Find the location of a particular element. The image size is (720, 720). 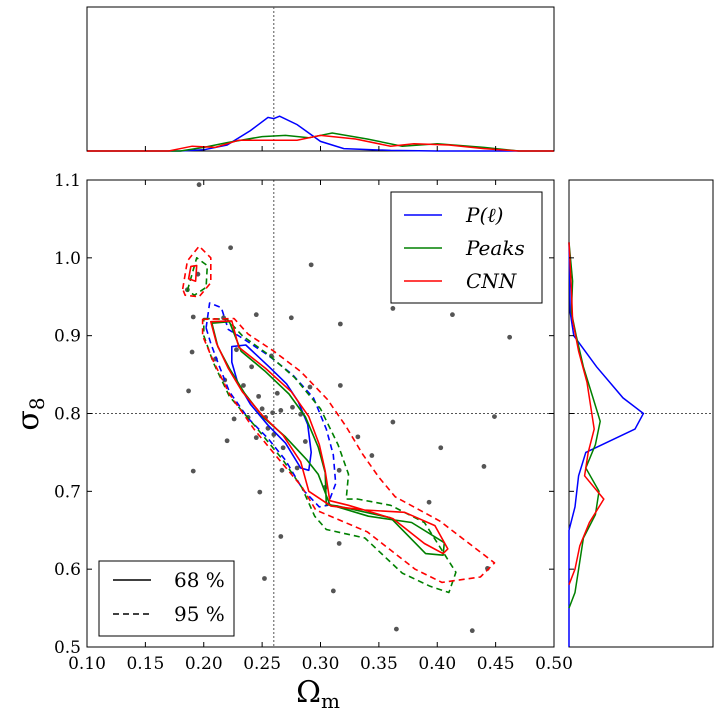

y-tick-label: 1.0 is located at coordinates (67, 259).